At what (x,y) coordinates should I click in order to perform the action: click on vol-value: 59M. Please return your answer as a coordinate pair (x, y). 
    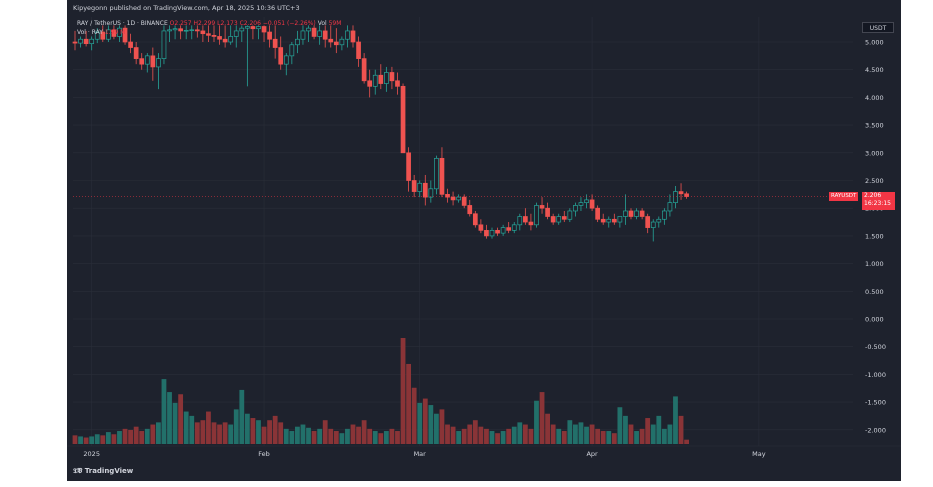
    Looking at the image, I should click on (335, 23).